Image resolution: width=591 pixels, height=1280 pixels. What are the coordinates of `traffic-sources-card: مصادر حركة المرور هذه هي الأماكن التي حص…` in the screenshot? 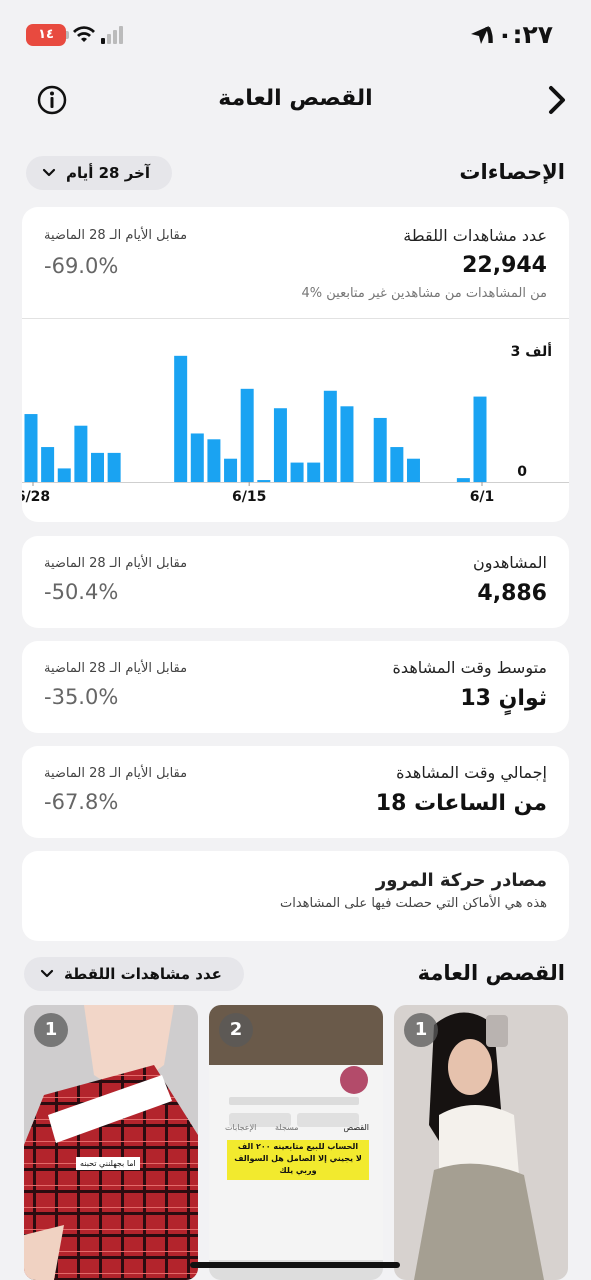 It's located at (295, 896).